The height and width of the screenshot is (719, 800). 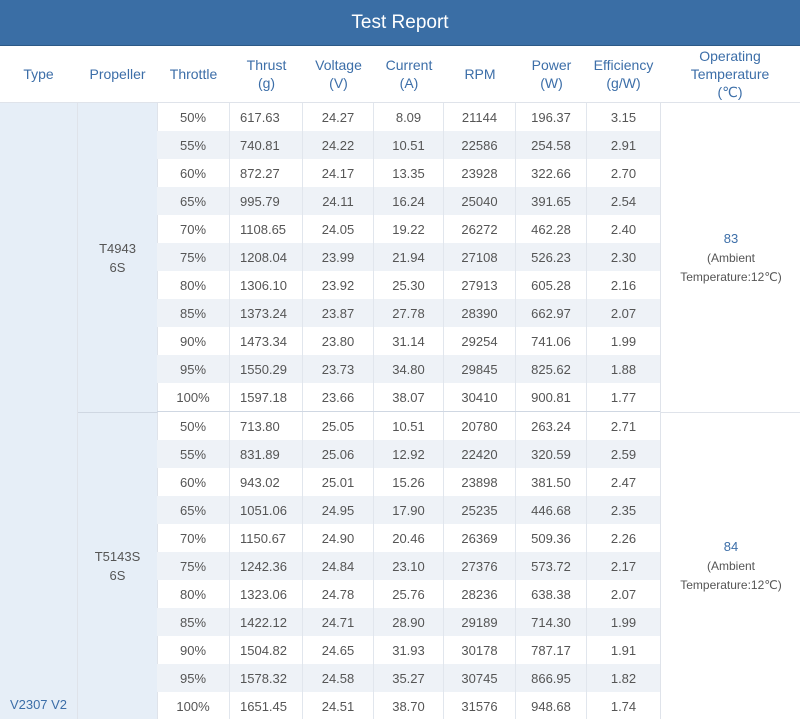 What do you see at coordinates (266, 594) in the screenshot?
I see `thrust-cell: 1323.06` at bounding box center [266, 594].